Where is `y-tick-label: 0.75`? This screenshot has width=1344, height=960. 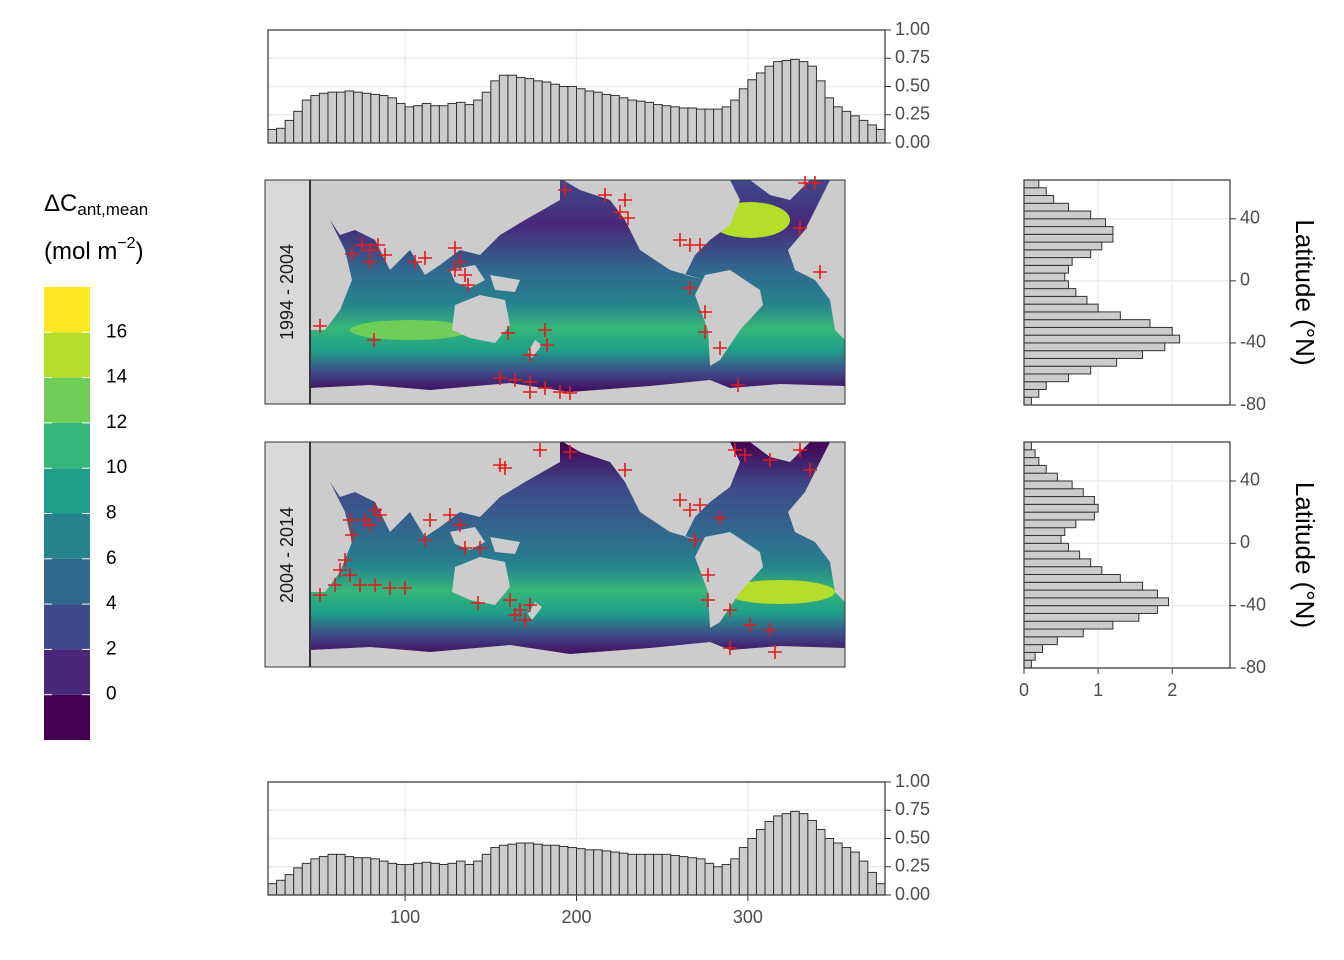 y-tick-label: 0.75 is located at coordinates (912, 57).